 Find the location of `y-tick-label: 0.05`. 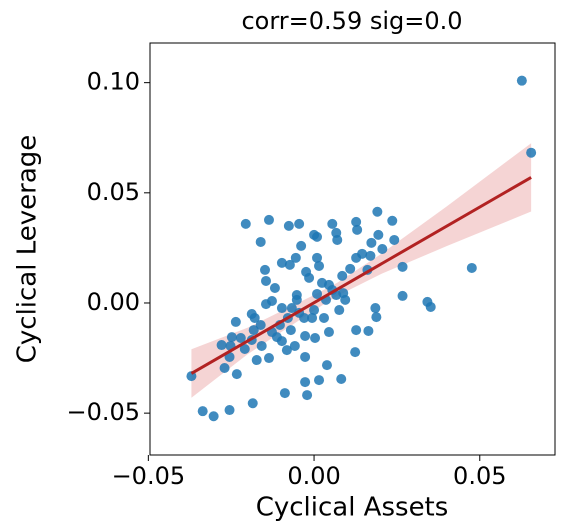

y-tick-label: 0.05 is located at coordinates (113, 192).